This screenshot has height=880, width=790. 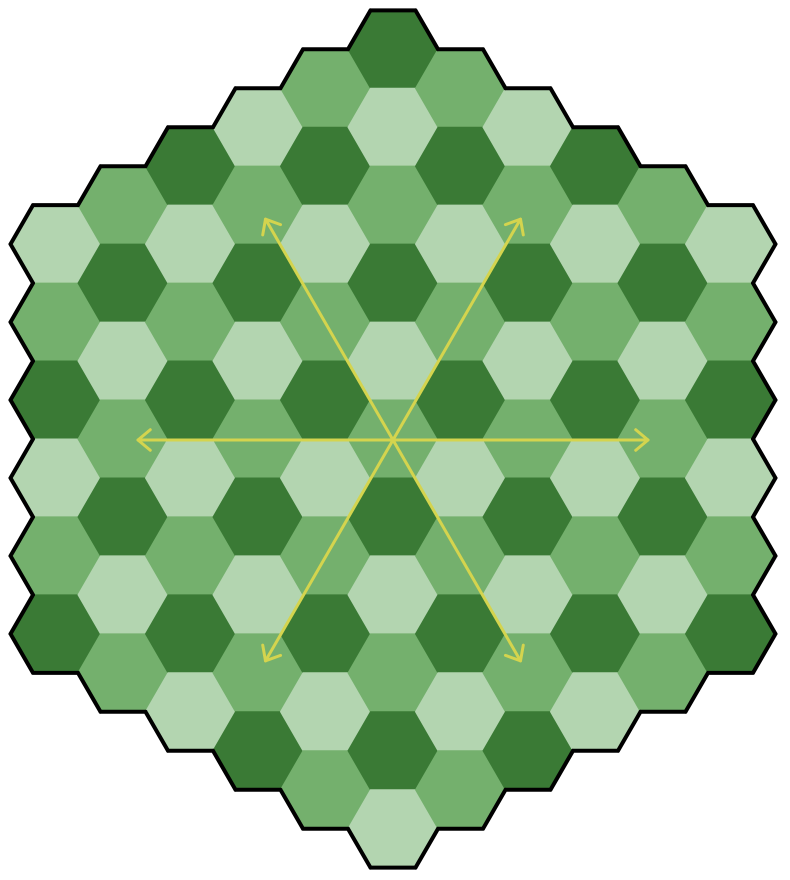 I want to click on arrow-right, so click(x=520, y=440).